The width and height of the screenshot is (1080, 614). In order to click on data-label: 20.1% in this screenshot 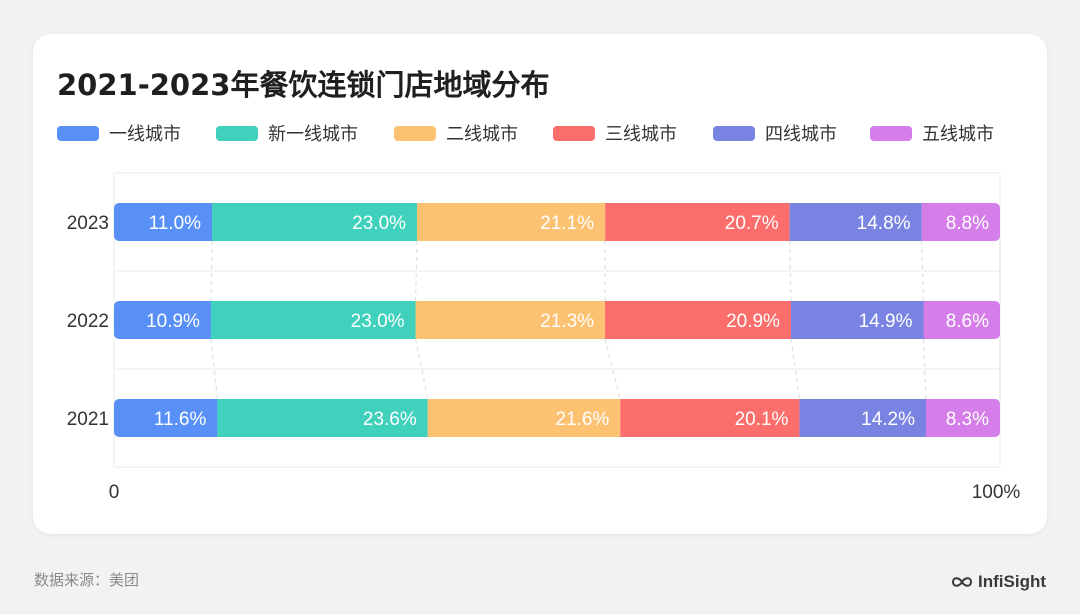, I will do `click(762, 419)`.